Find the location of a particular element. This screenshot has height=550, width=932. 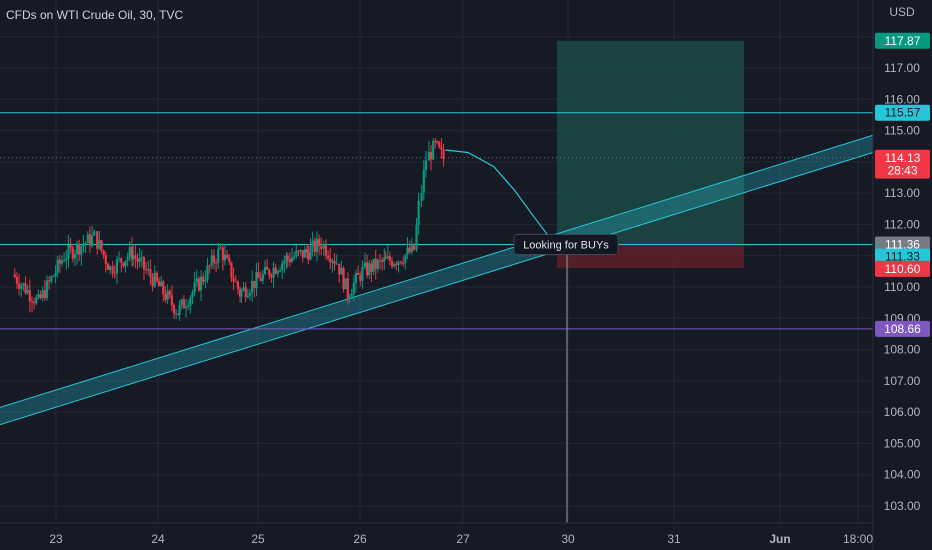

annotation-text: Looking for BUYs is located at coordinates (566, 245).